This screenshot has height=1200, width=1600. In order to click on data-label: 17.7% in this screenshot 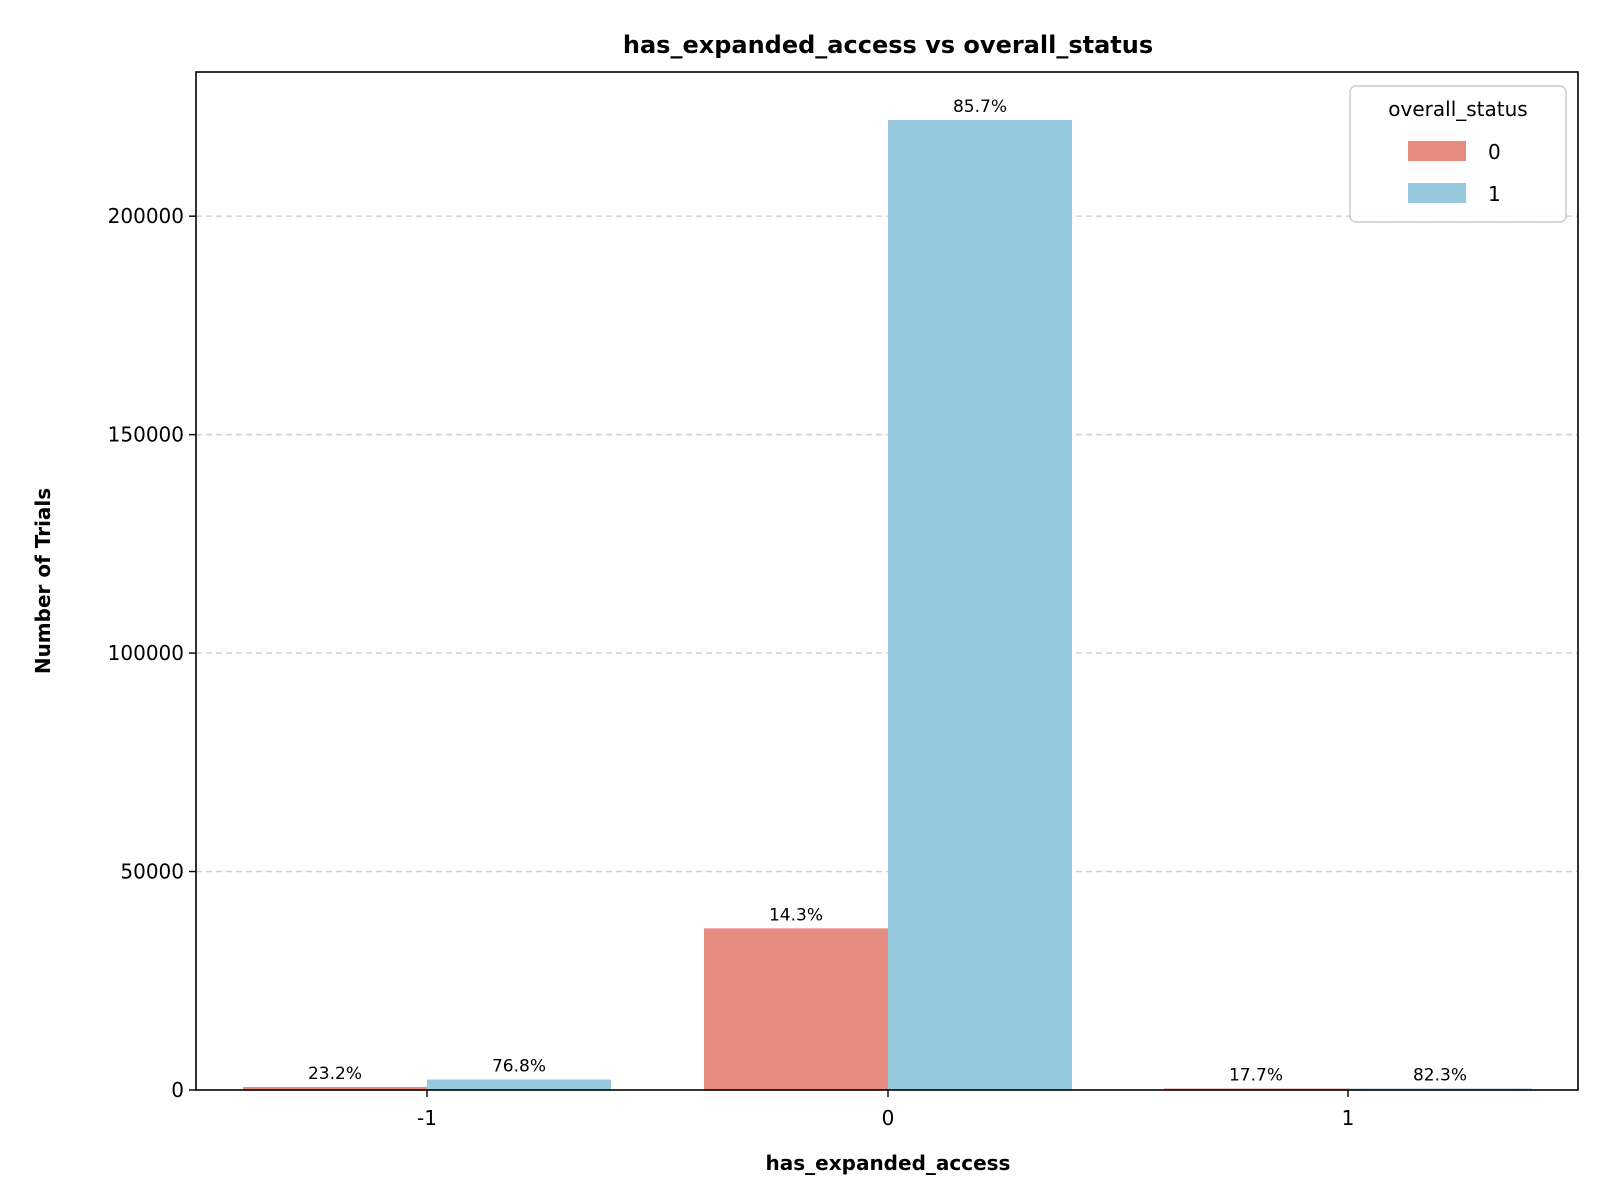, I will do `click(1256, 1076)`.